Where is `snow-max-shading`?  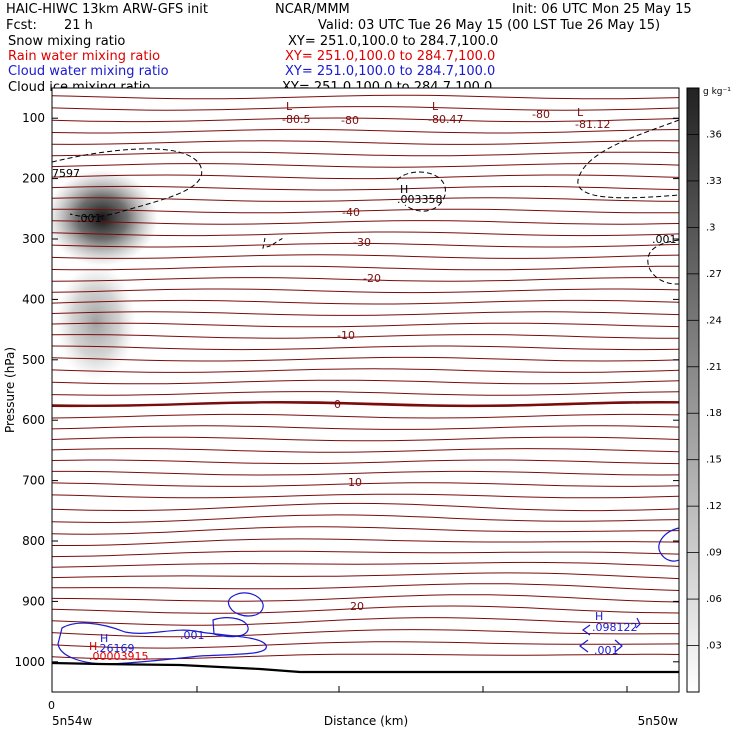 snow-max-shading is located at coordinates (105, 218).